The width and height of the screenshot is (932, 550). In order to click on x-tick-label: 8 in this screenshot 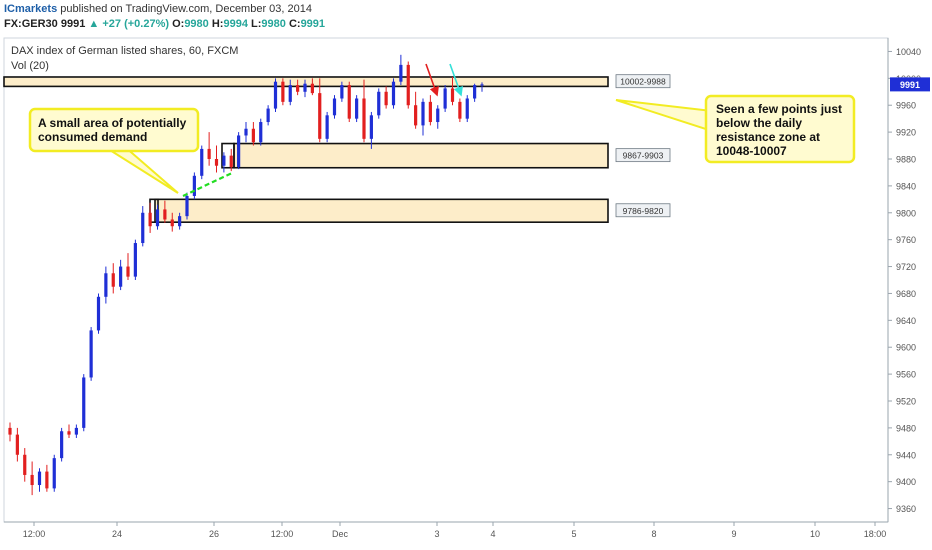, I will do `click(653, 534)`.